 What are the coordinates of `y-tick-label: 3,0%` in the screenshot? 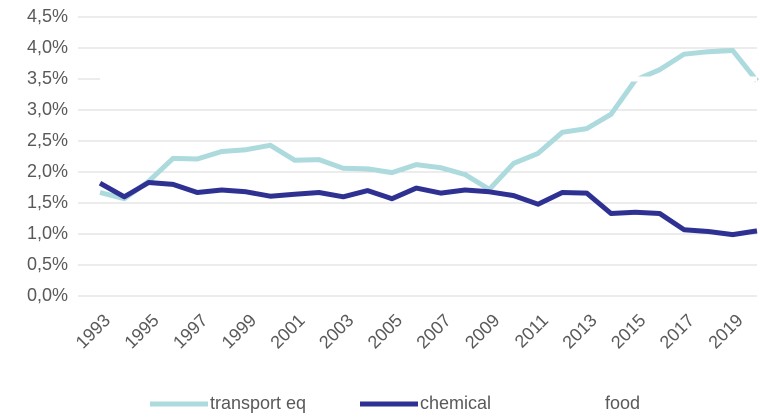 It's located at (47, 109).